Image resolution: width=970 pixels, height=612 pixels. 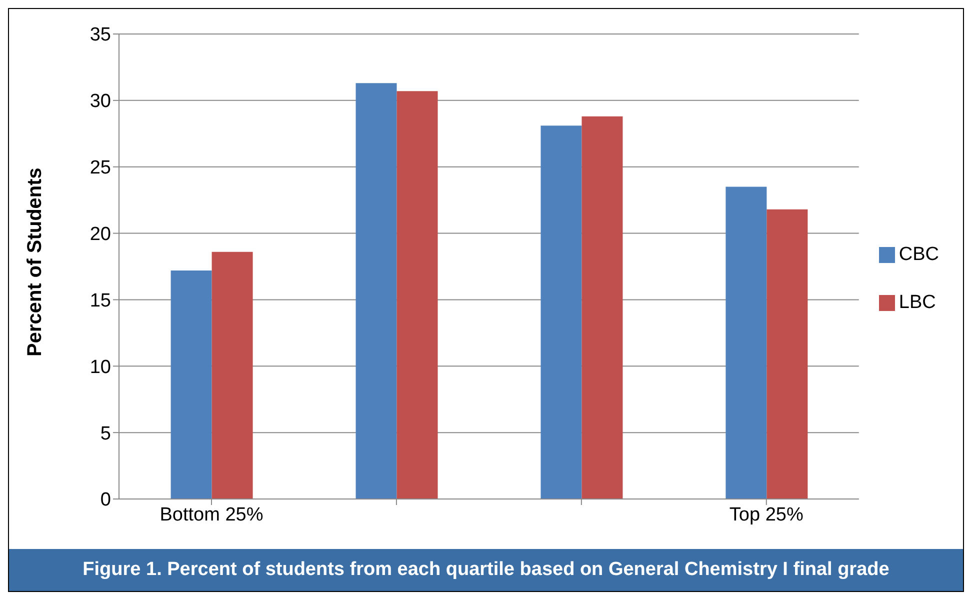 What do you see at coordinates (100, 367) in the screenshot?
I see `y-tick-label: 10` at bounding box center [100, 367].